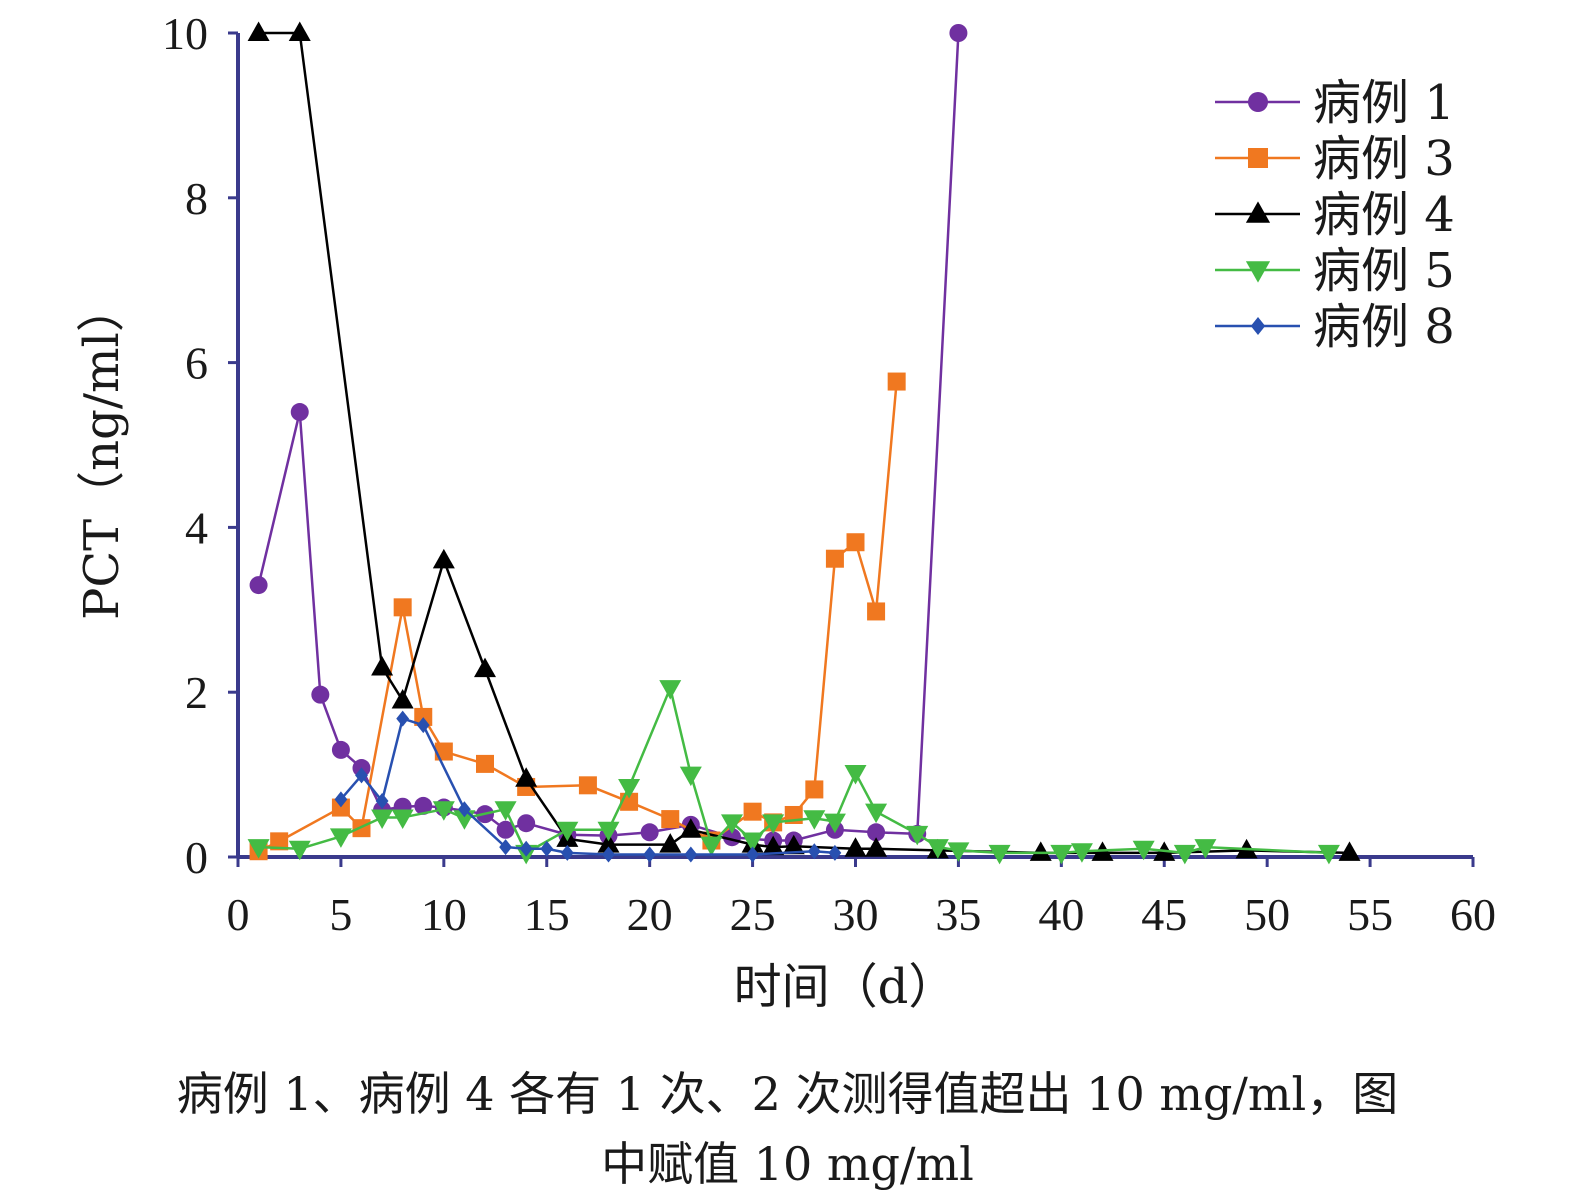 The image size is (1575, 1203). Describe the element at coordinates (1164, 914) in the screenshot. I see `x-tick-label: 45` at that location.